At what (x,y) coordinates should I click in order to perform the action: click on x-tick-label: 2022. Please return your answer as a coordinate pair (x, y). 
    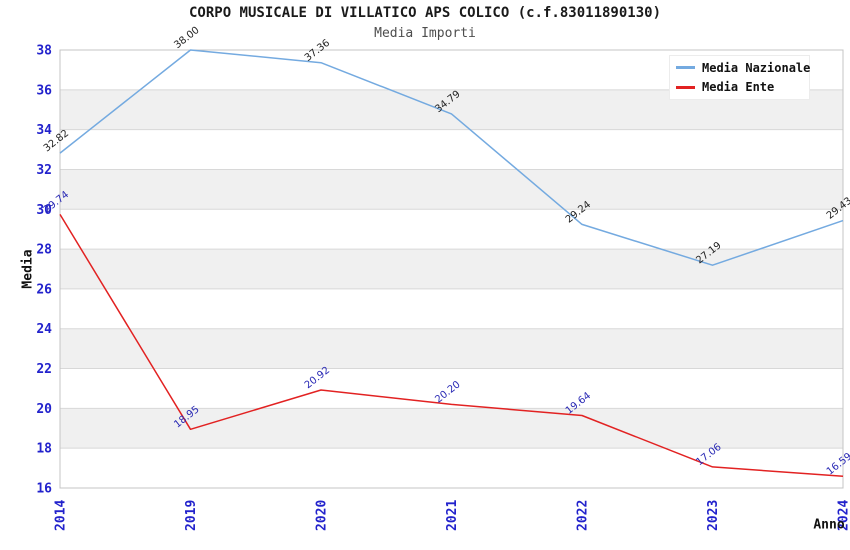
    Looking at the image, I should click on (583, 515).